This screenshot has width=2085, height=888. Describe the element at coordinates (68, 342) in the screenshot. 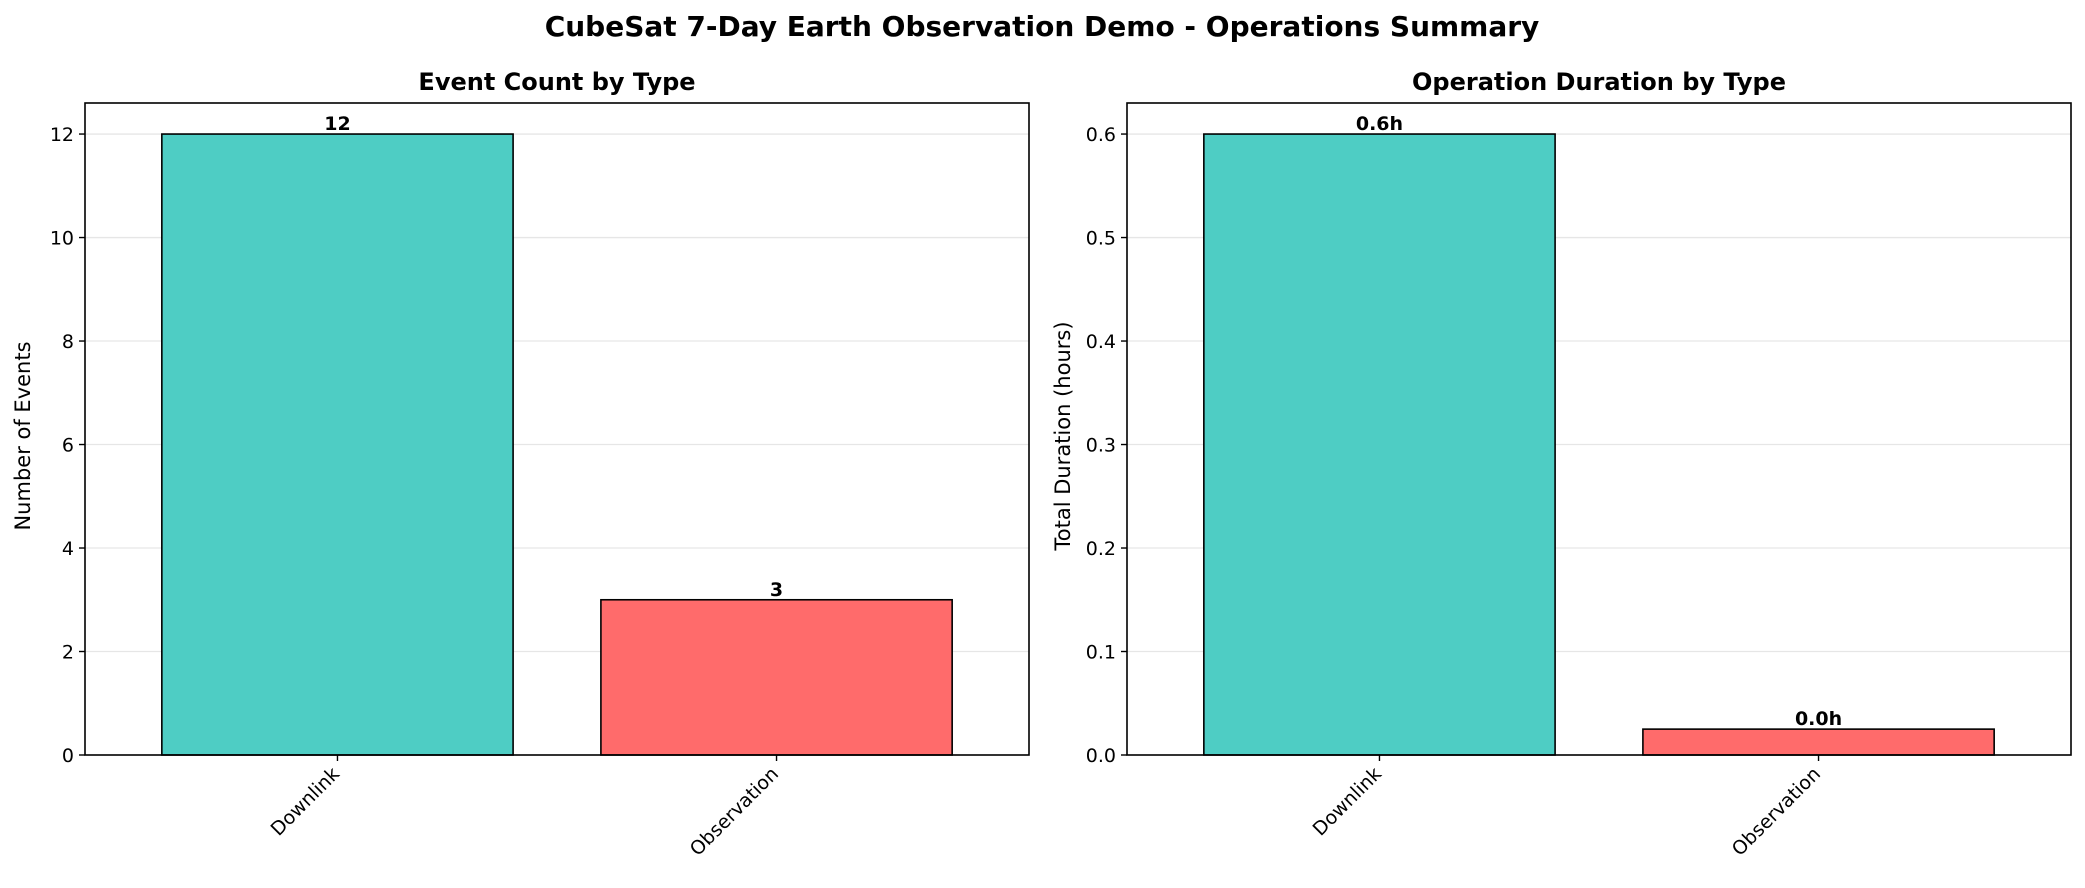

I see `y-tick-label: 8` at that location.